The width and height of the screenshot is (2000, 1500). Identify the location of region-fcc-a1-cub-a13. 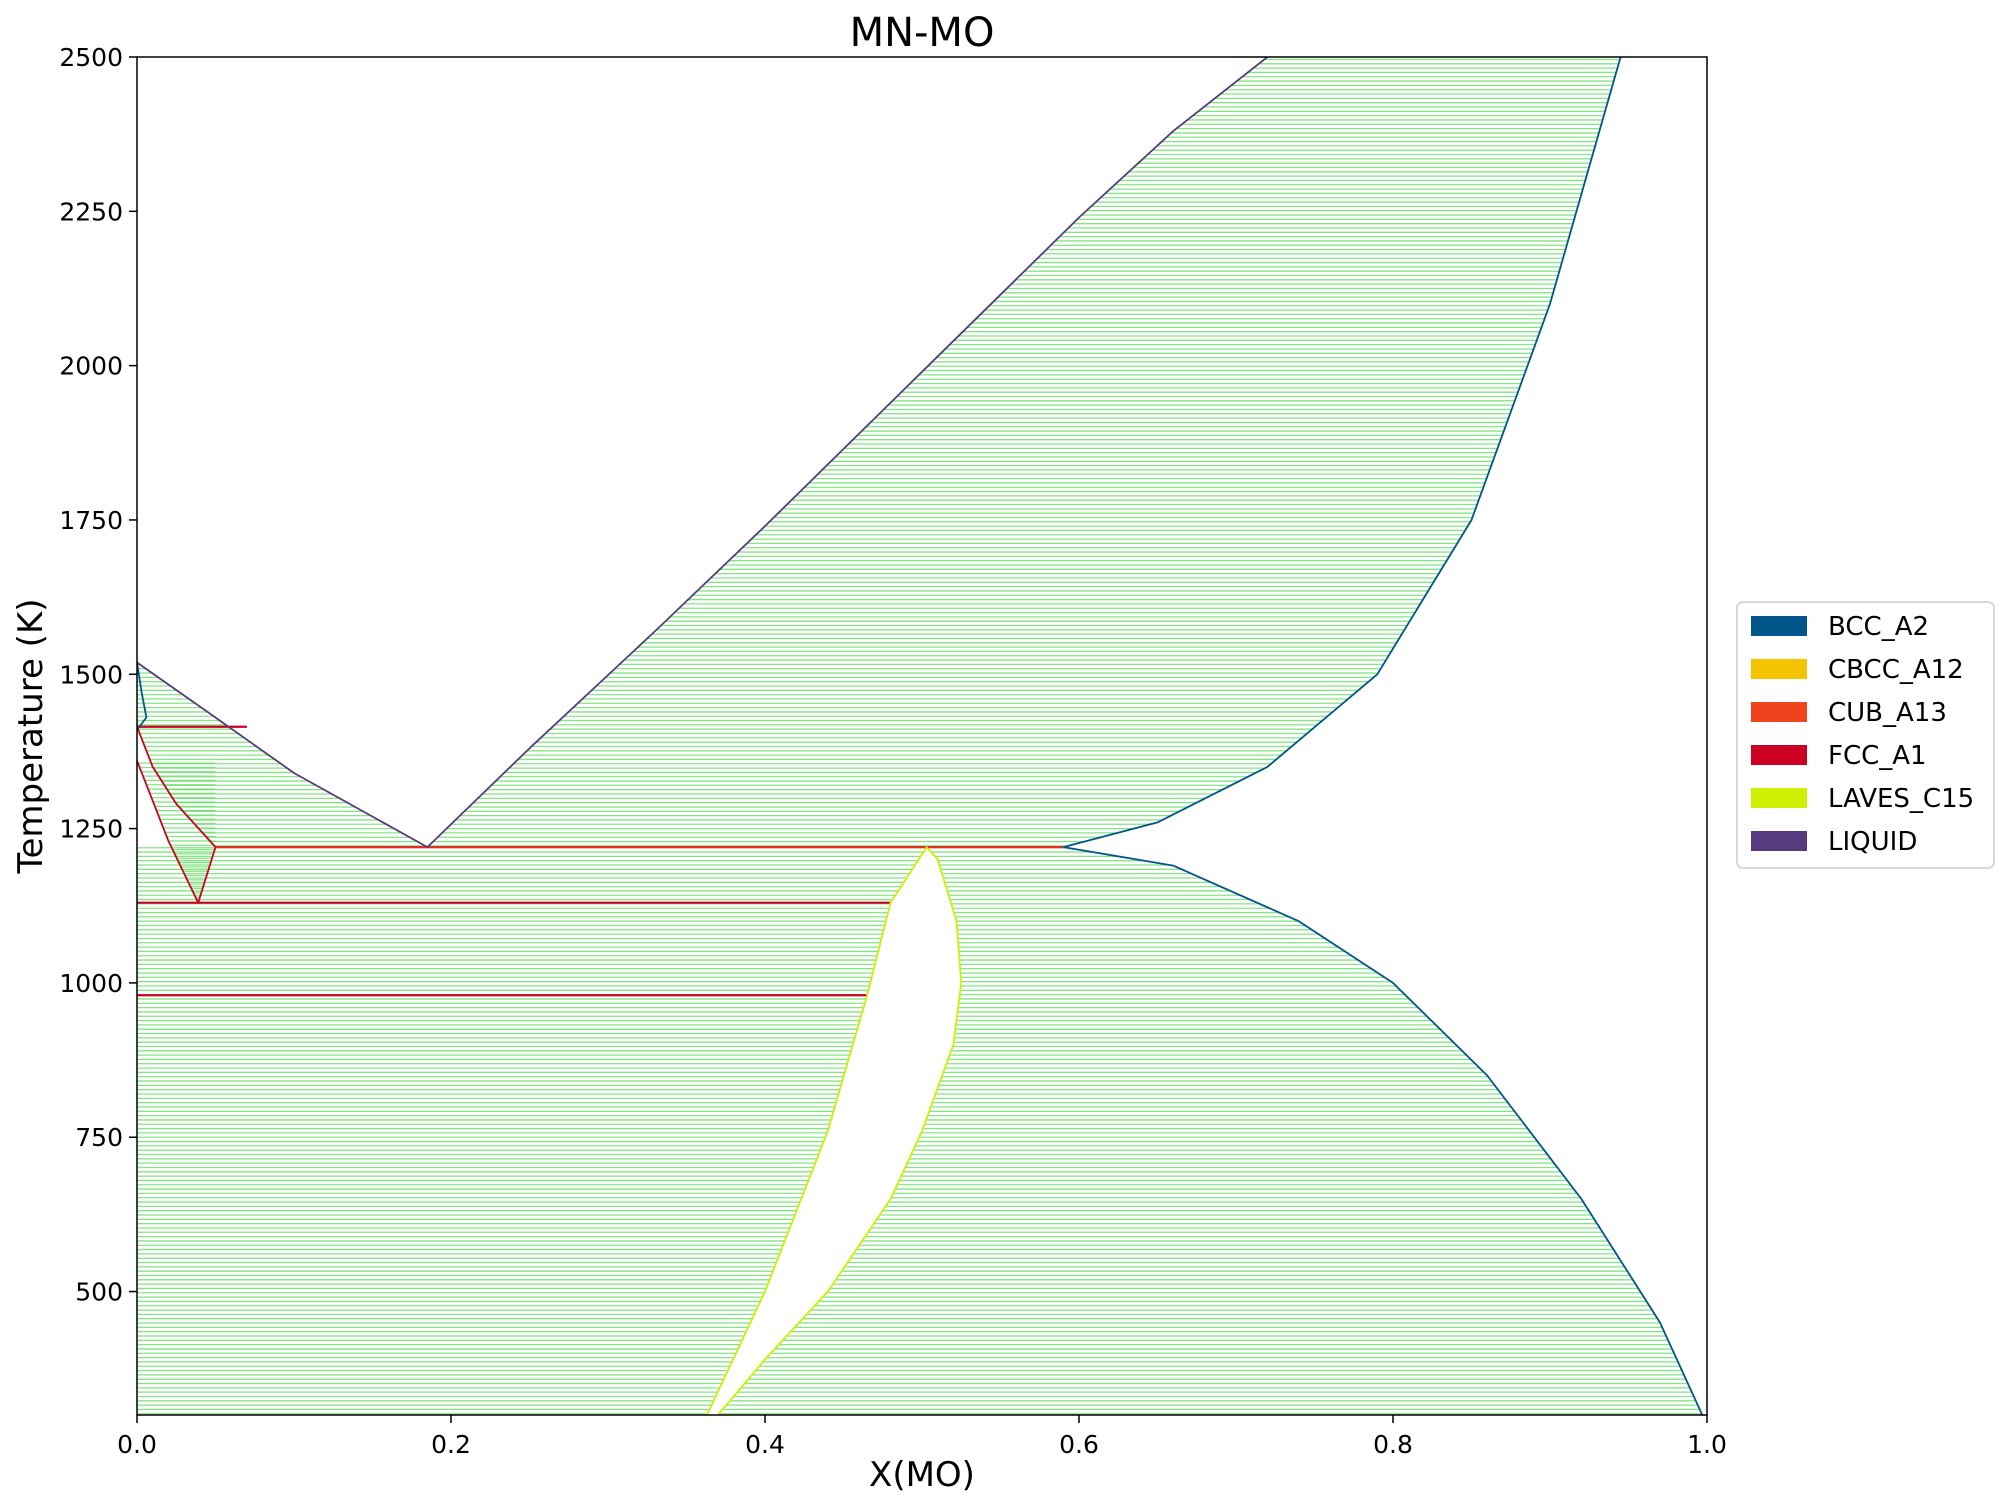
(176, 832).